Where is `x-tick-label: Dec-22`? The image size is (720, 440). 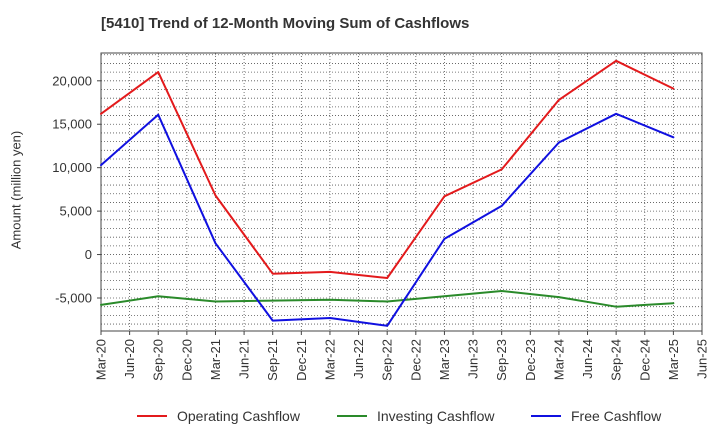 x-tick-label: Dec-22 is located at coordinates (415, 360).